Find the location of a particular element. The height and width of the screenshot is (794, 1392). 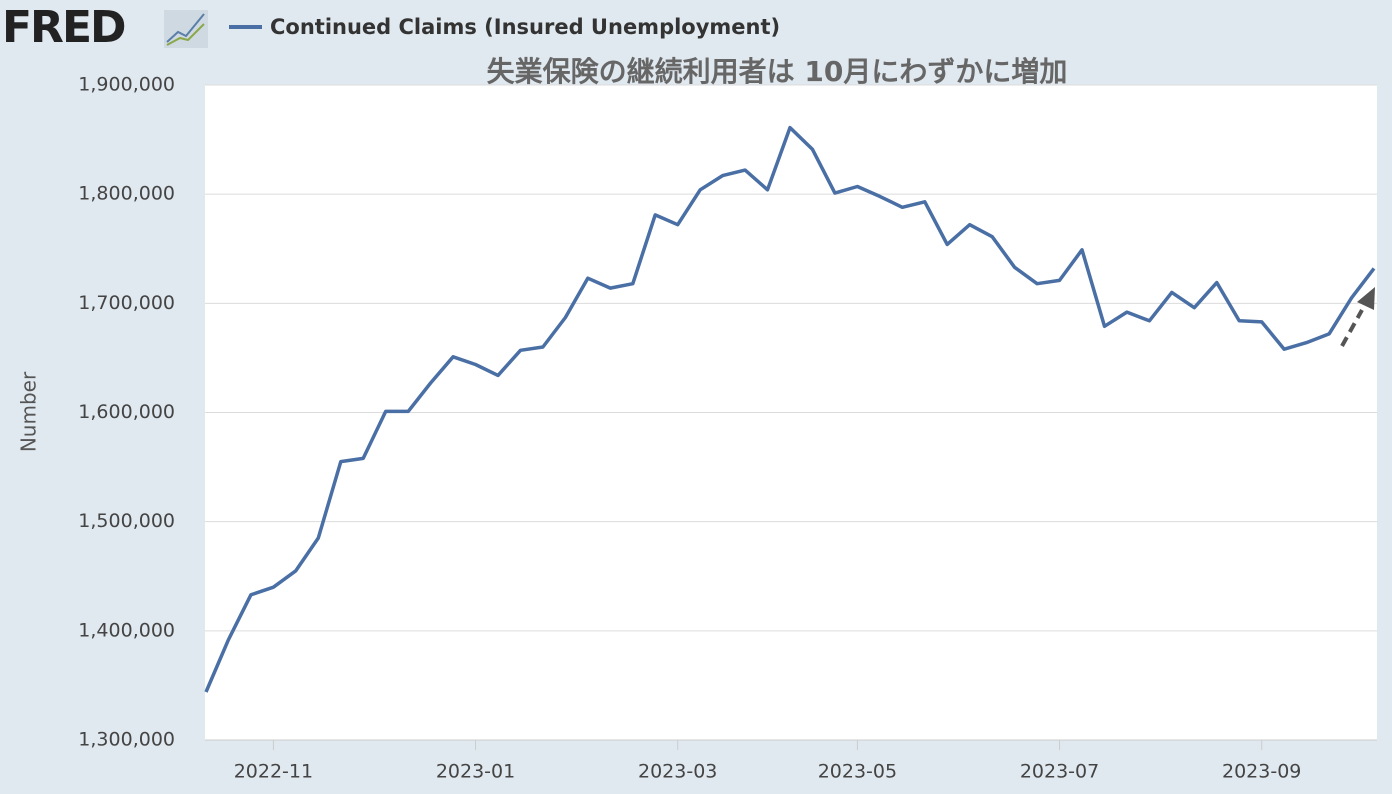

annotation-arrow is located at coordinates (1357, 317).